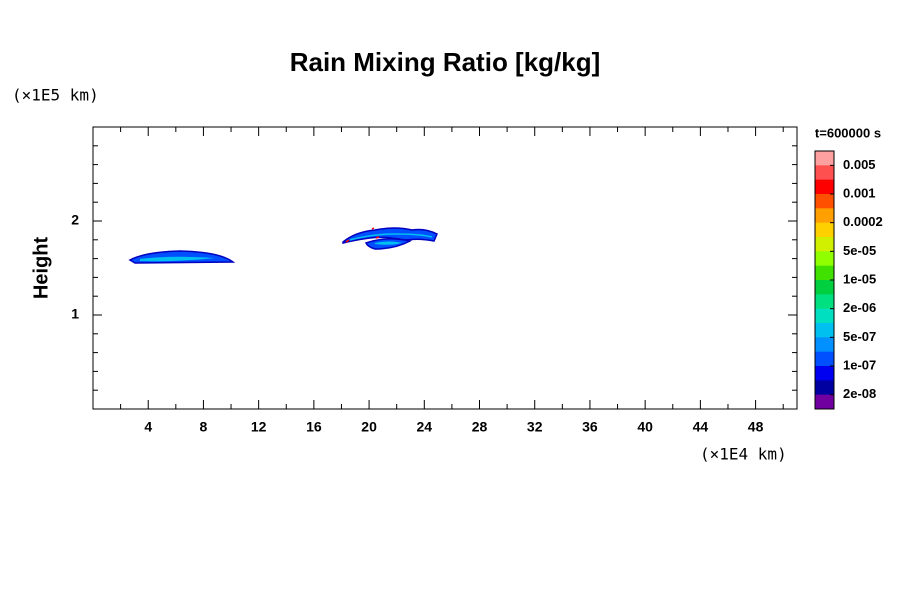  I want to click on x-unit: (×1E4 km), so click(743, 454).